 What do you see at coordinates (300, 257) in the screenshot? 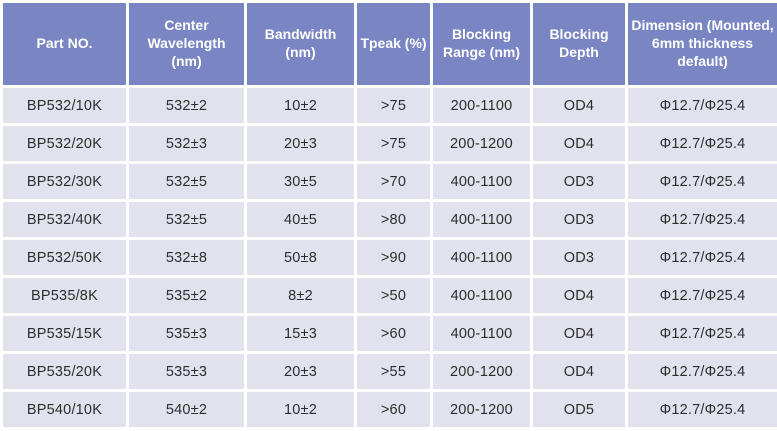
I see `cell-bandwidth: 50±8` at bounding box center [300, 257].